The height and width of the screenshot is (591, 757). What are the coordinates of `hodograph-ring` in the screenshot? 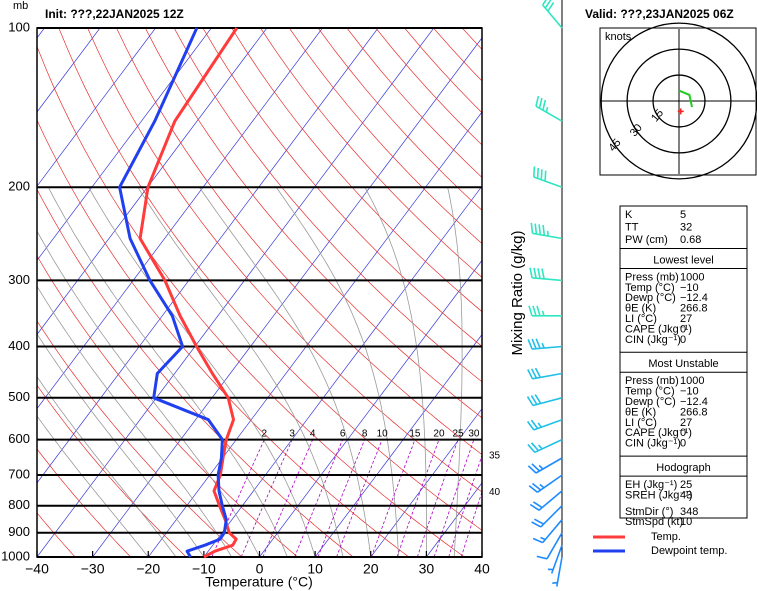 It's located at (679, 101).